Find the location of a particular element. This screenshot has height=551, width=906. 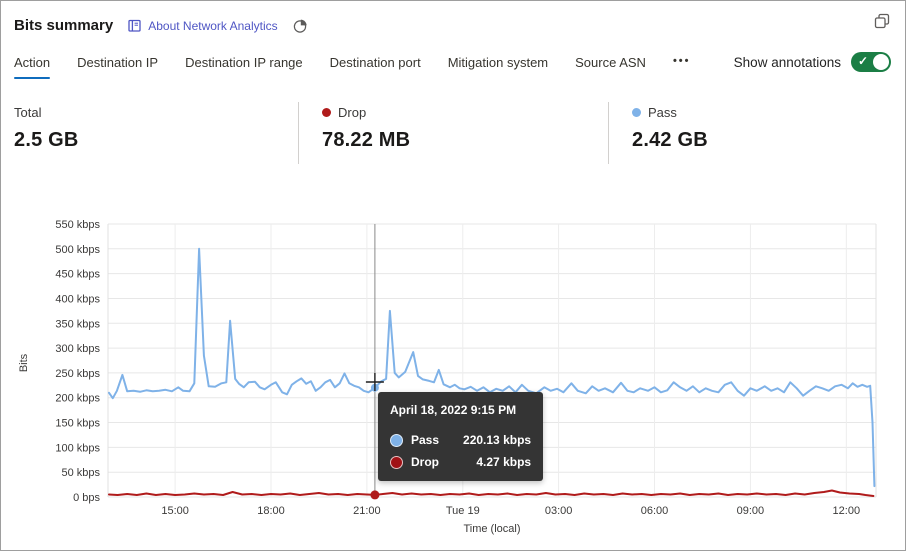

stat-drop-label-text: Drop is located at coordinates (352, 112).